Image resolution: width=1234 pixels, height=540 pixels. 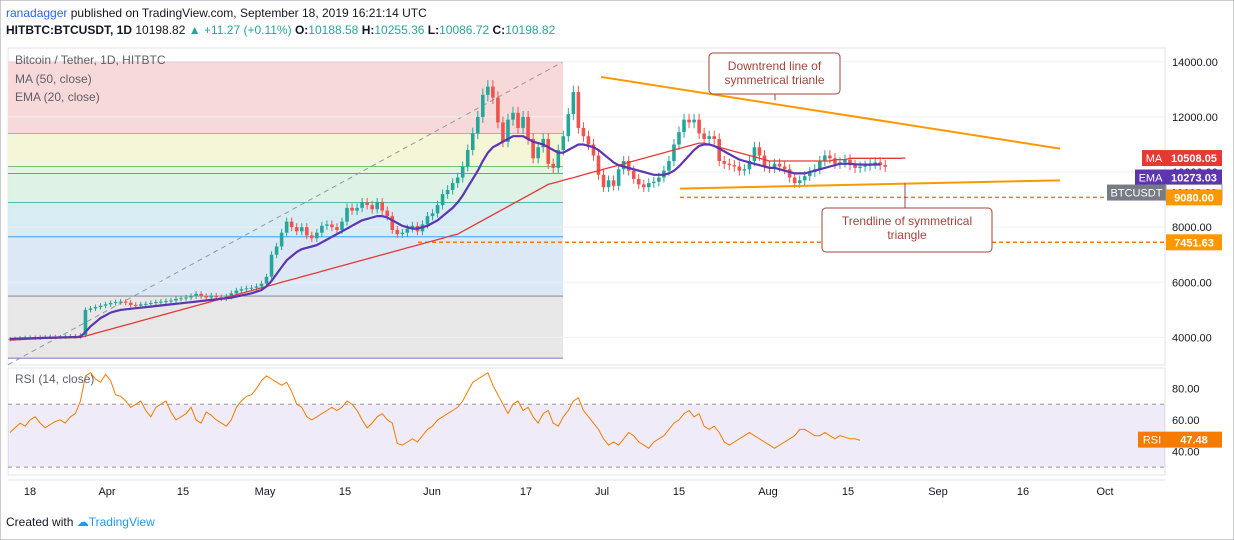 I want to click on rsi-label-name-bg, so click(x=1152, y=439).